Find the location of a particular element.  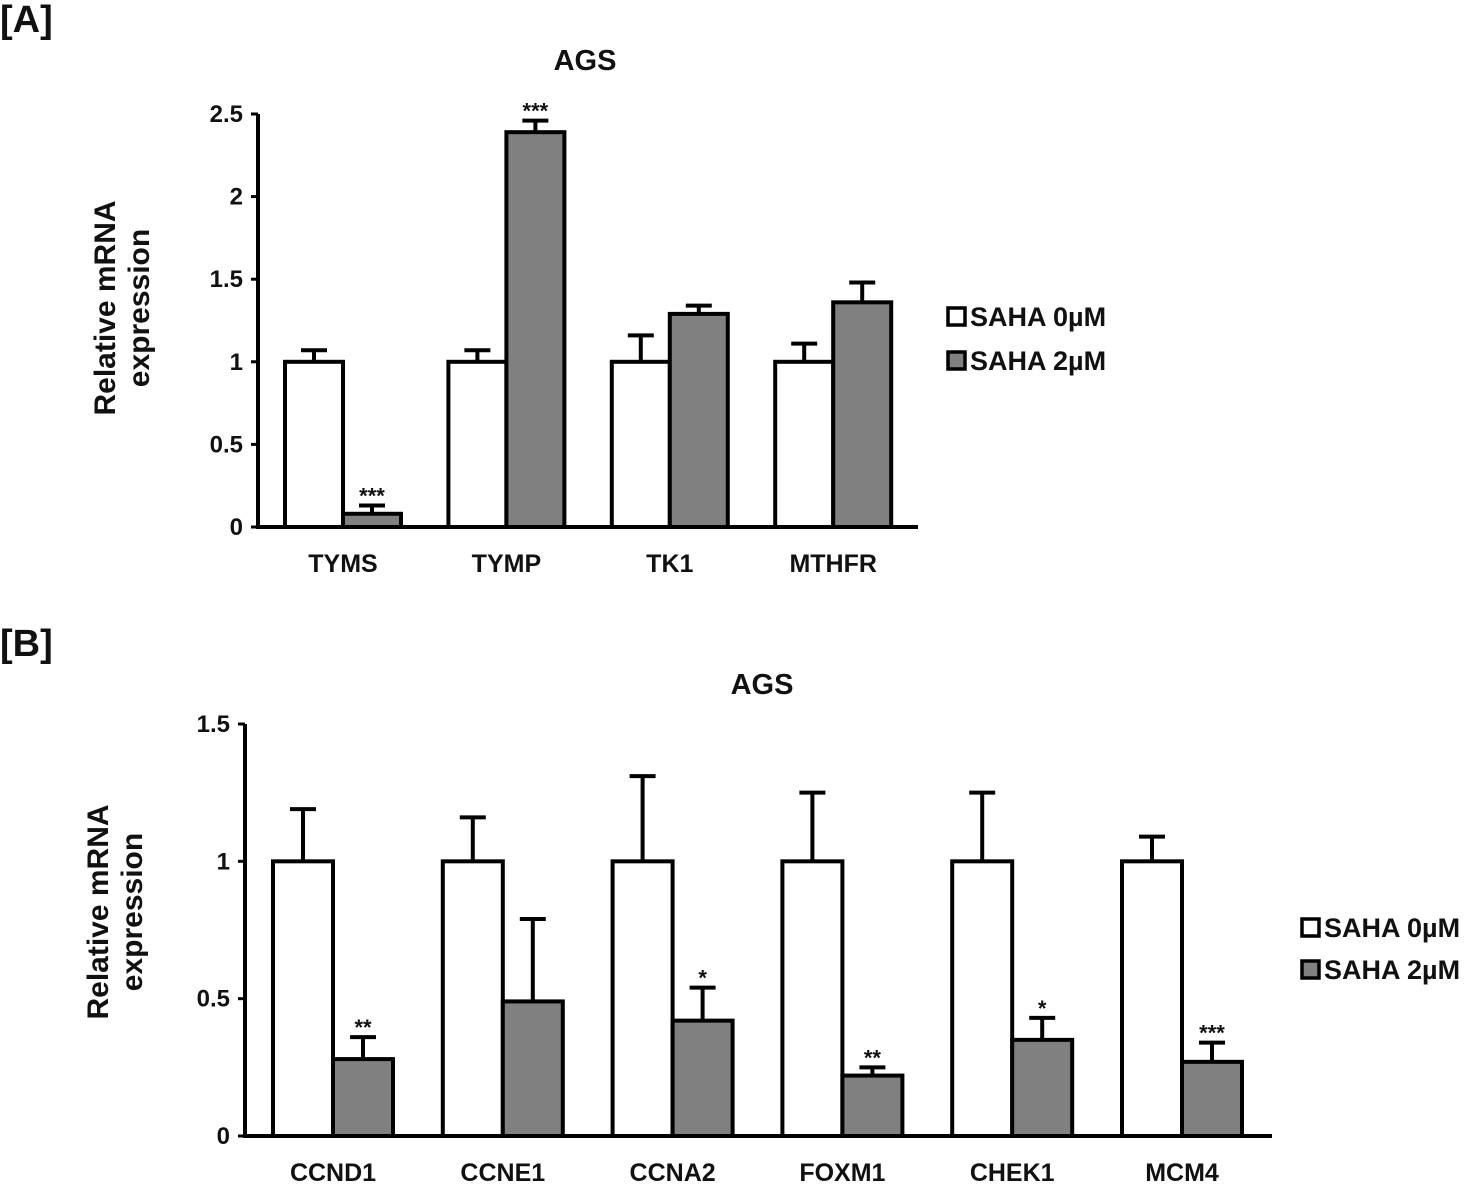

x-tick-label: TK1 is located at coordinates (669, 564).